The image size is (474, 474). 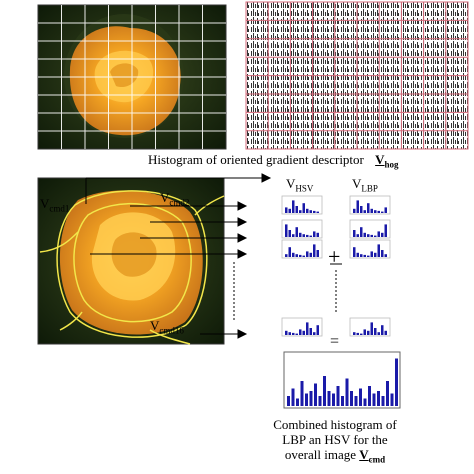 What do you see at coordinates (342, 380) in the screenshot?
I see `combined-histogram` at bounding box center [342, 380].